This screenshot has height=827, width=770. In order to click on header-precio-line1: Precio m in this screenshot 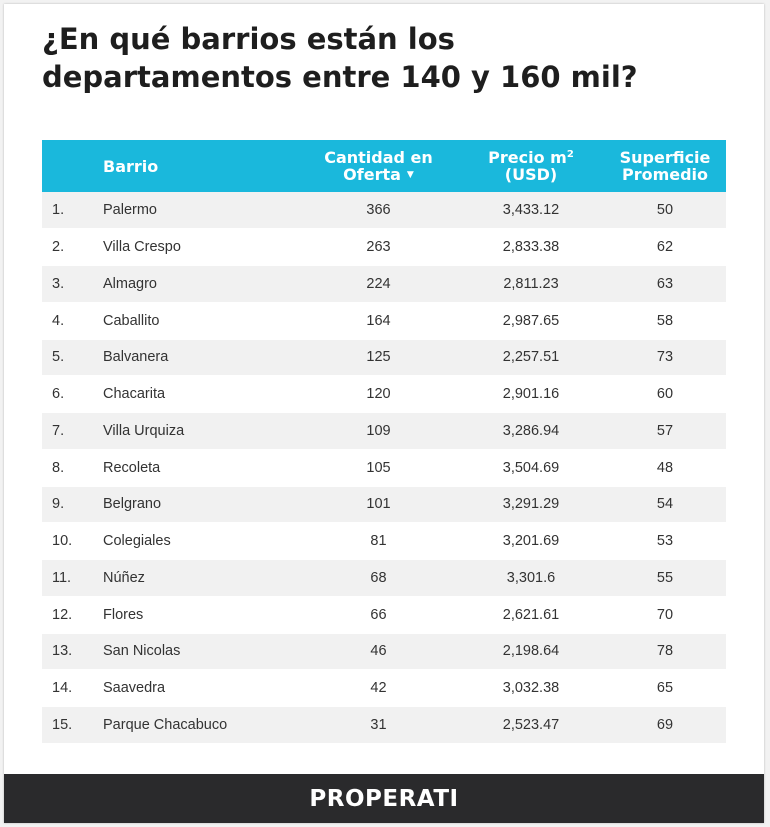, I will do `click(527, 157)`.